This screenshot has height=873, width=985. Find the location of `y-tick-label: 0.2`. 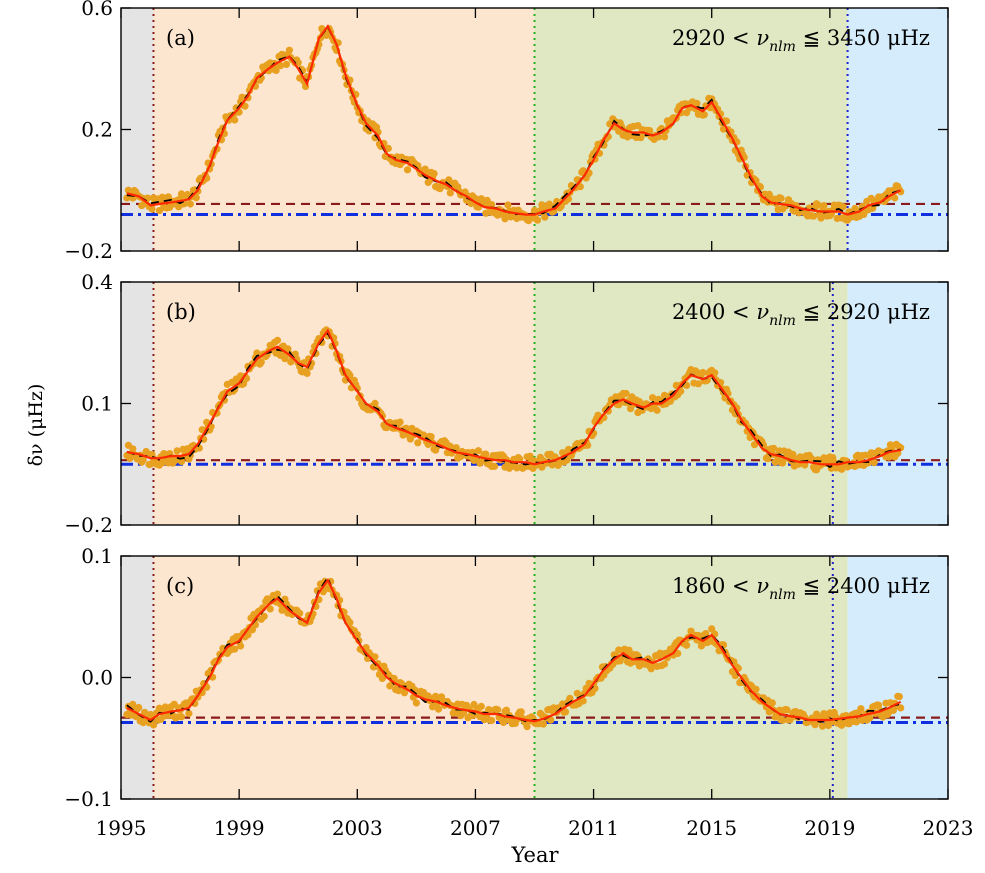

y-tick-label: 0.2 is located at coordinates (97, 130).